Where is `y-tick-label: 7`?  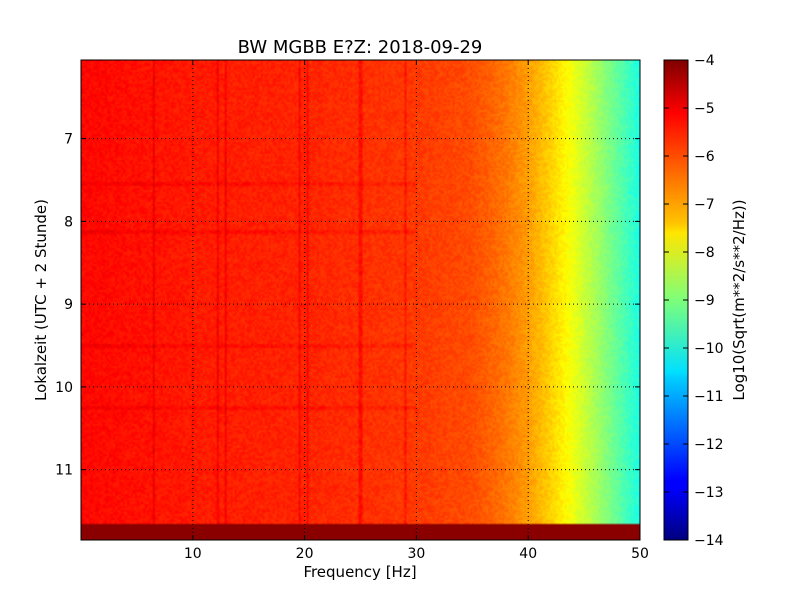
y-tick-label: 7 is located at coordinates (68, 140).